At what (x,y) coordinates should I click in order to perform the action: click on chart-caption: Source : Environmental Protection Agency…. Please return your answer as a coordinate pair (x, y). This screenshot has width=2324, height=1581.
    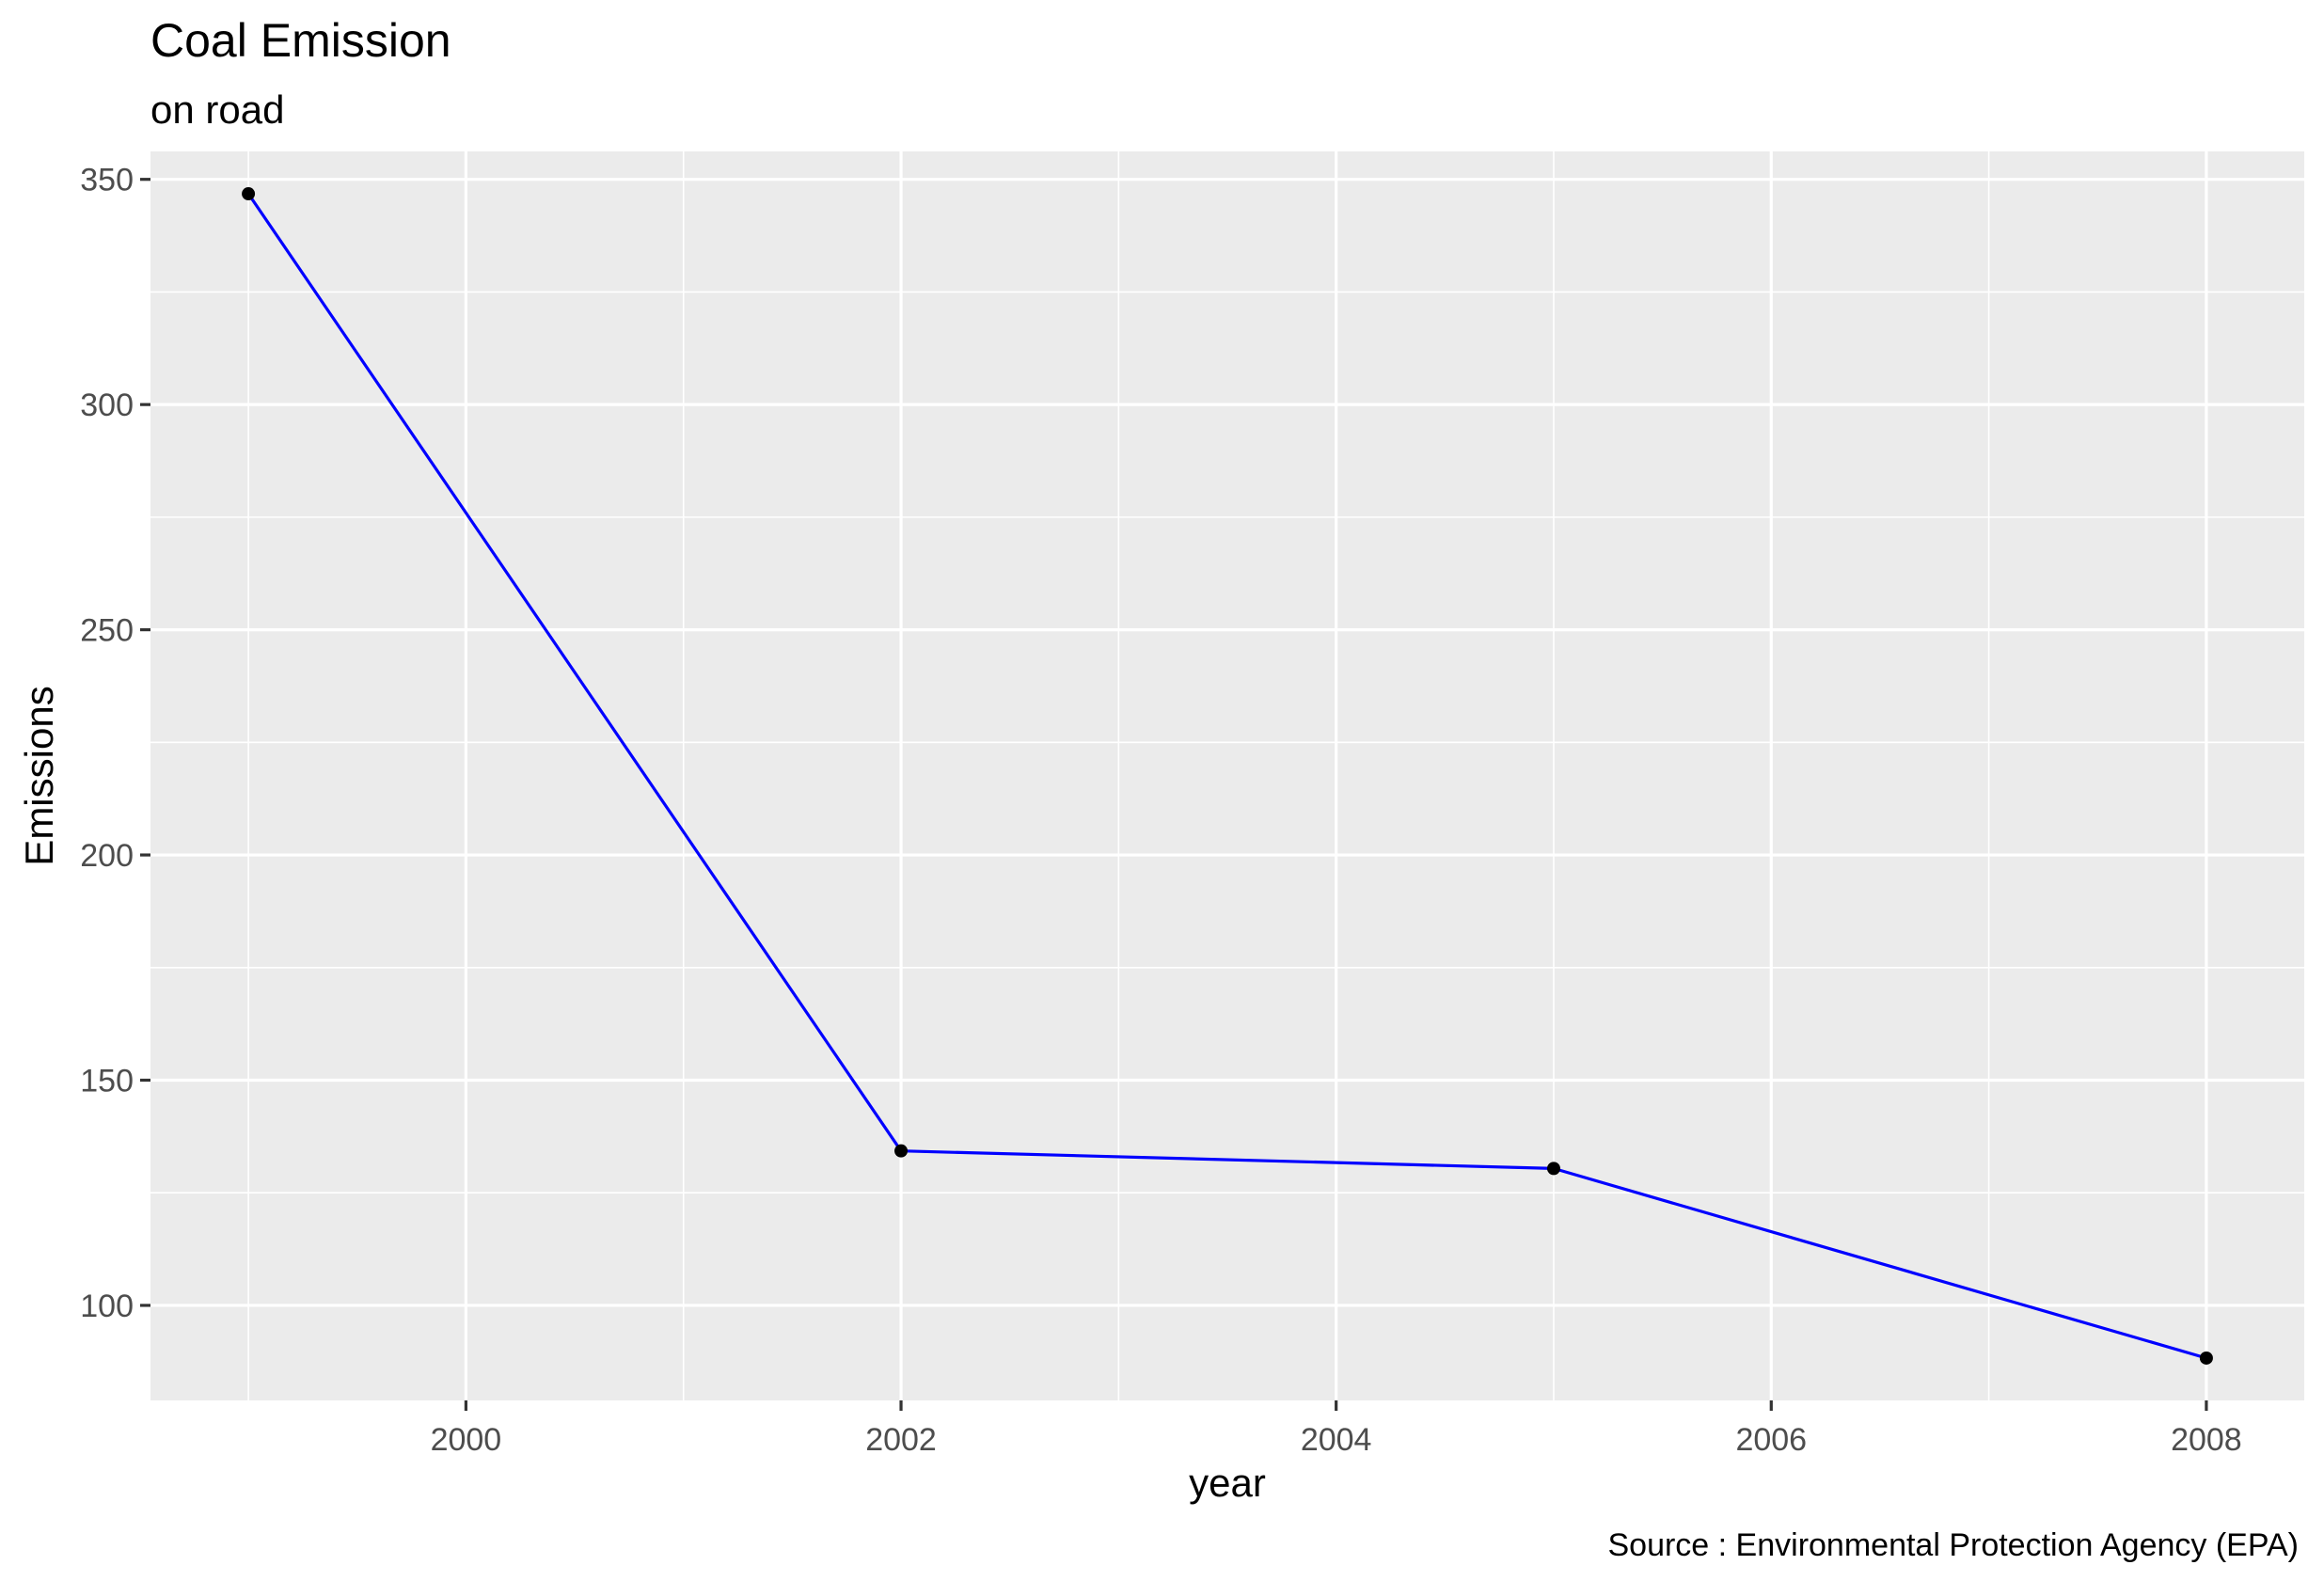
    Looking at the image, I should click on (1953, 1545).